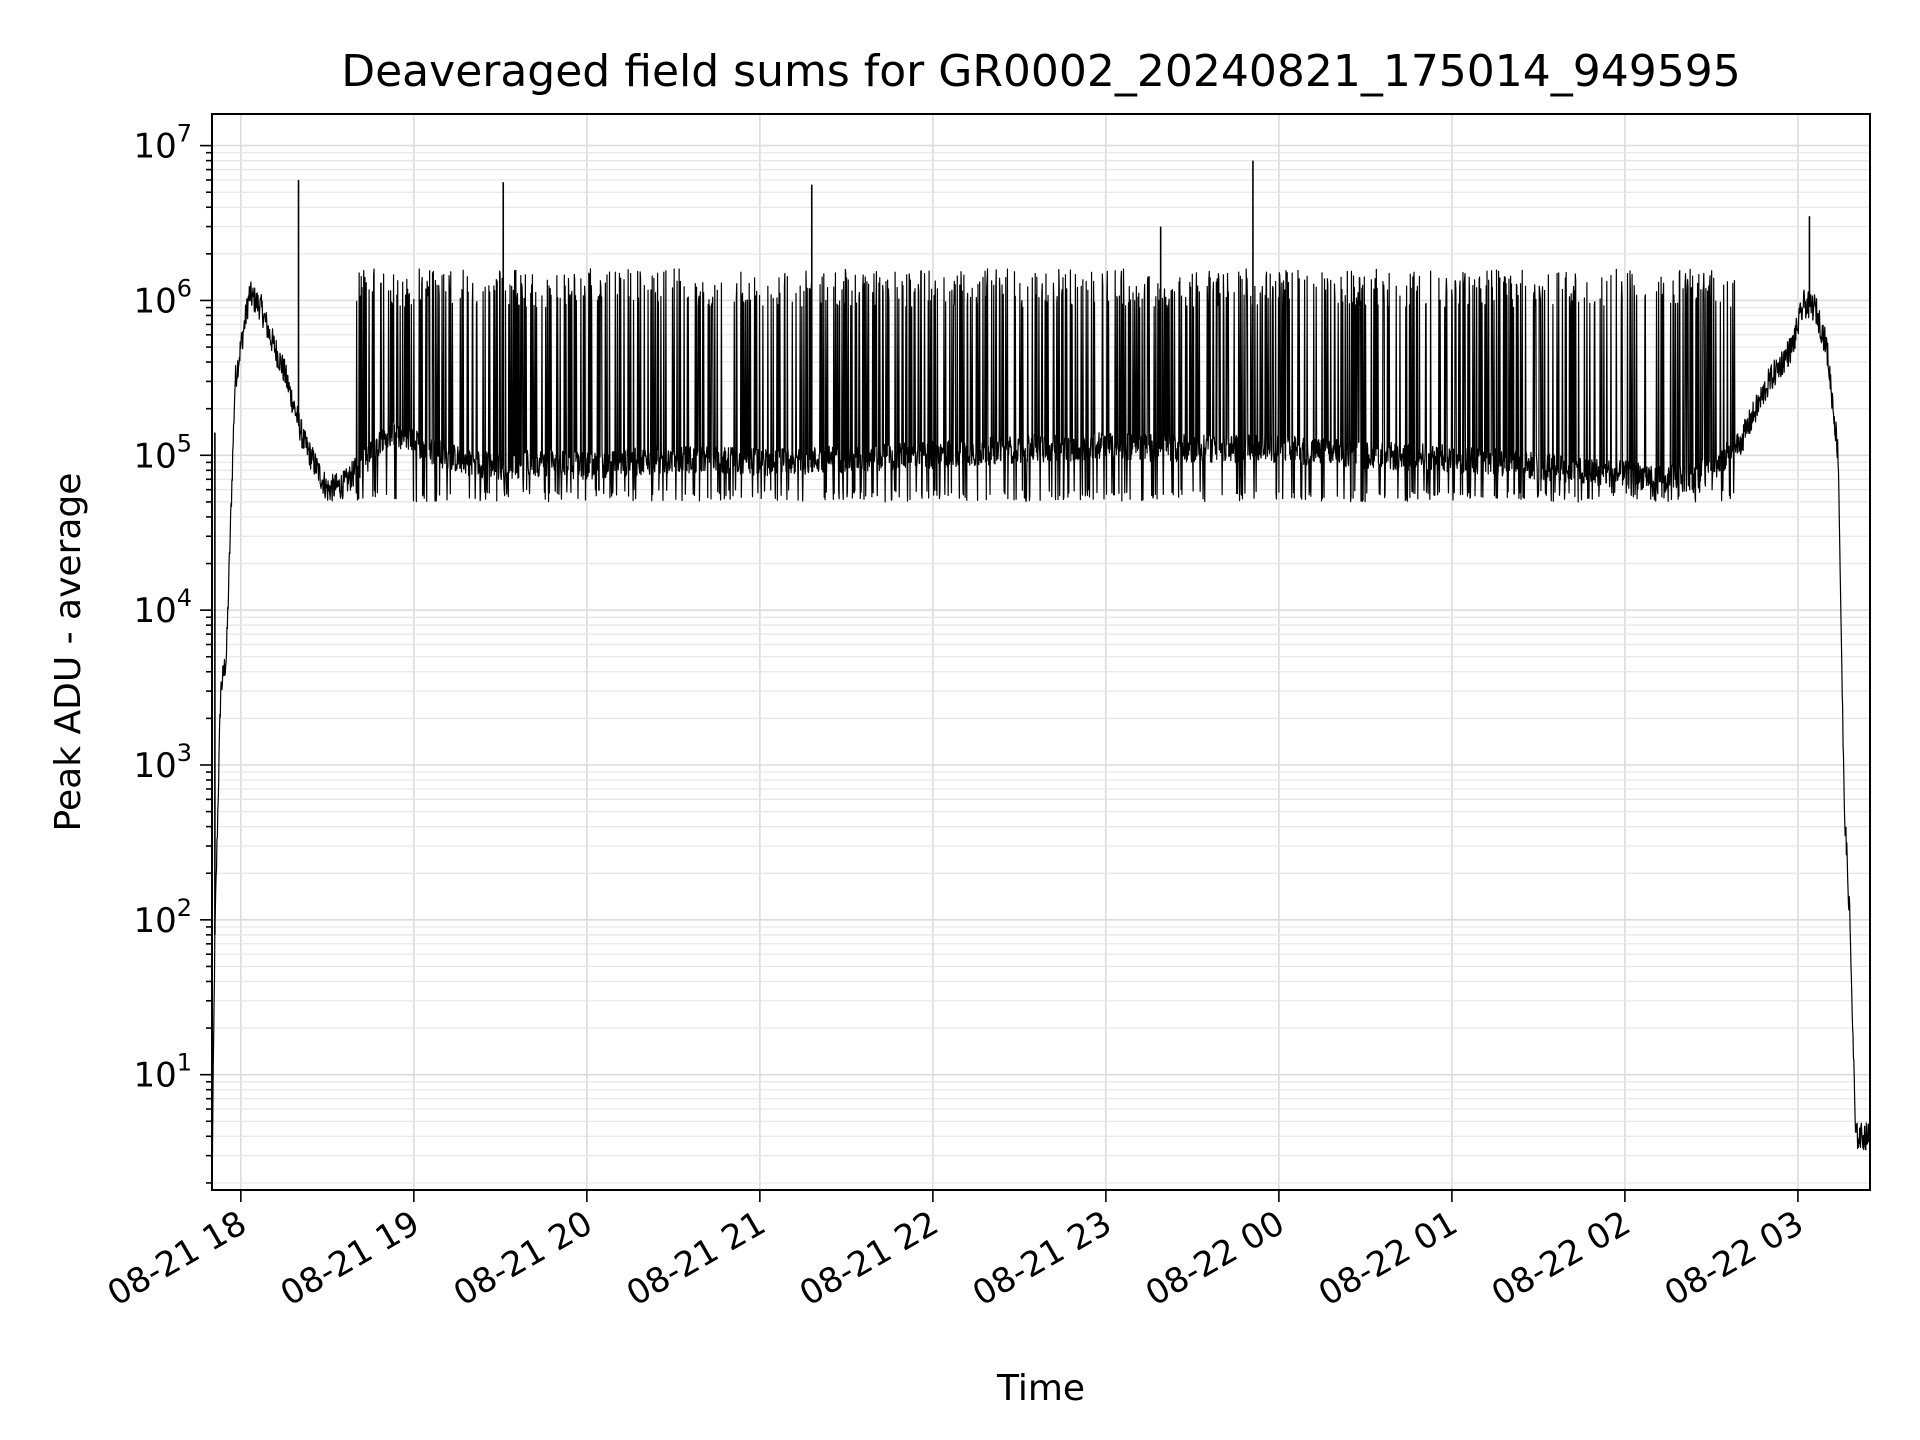  What do you see at coordinates (162, 762) in the screenshot?
I see `y-tick-label: 10³` at bounding box center [162, 762].